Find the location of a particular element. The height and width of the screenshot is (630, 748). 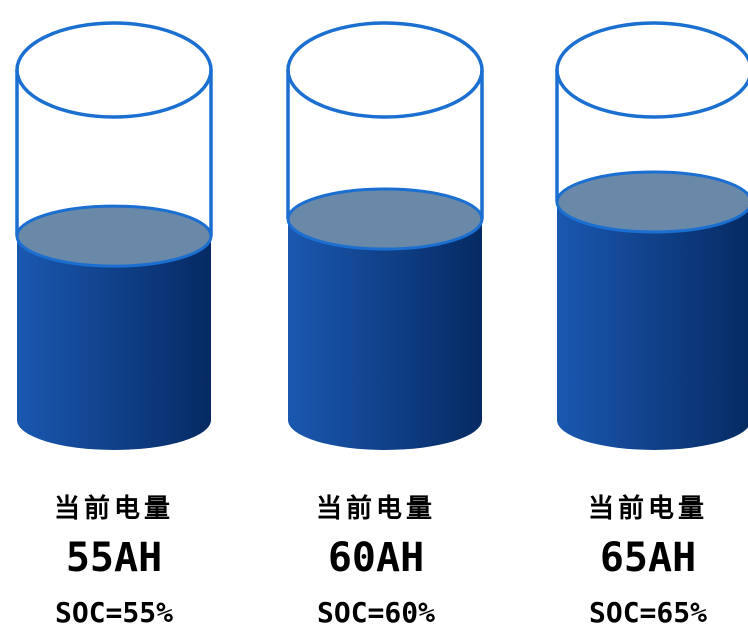

cylinder-1-title: 当前电量 is located at coordinates (113, 509).